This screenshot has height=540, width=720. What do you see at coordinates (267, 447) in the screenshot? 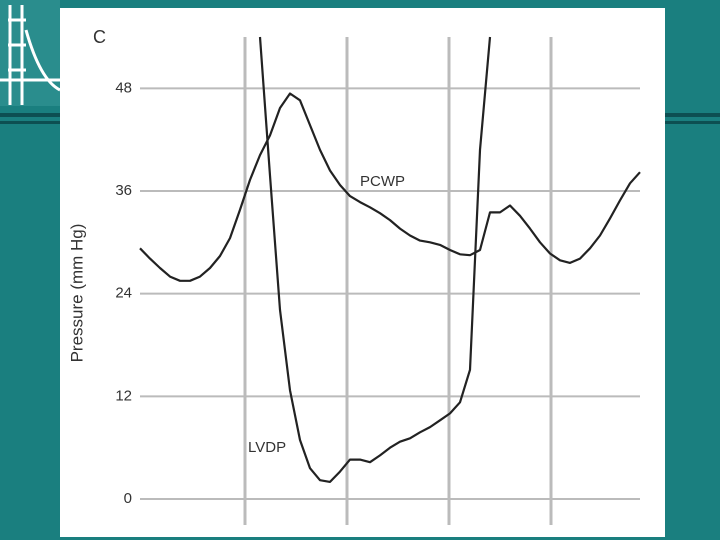
I see `series-label: LVDP` at bounding box center [267, 447].